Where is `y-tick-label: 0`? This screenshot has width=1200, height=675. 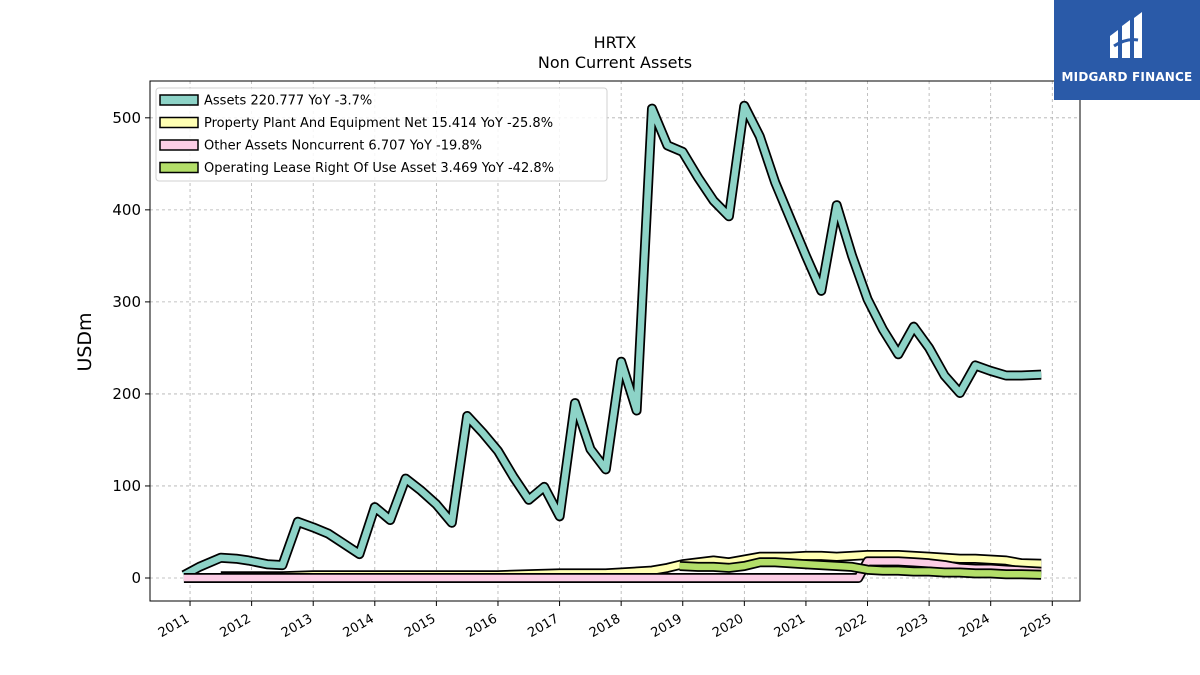
y-tick-label: 0 is located at coordinates (136, 578).